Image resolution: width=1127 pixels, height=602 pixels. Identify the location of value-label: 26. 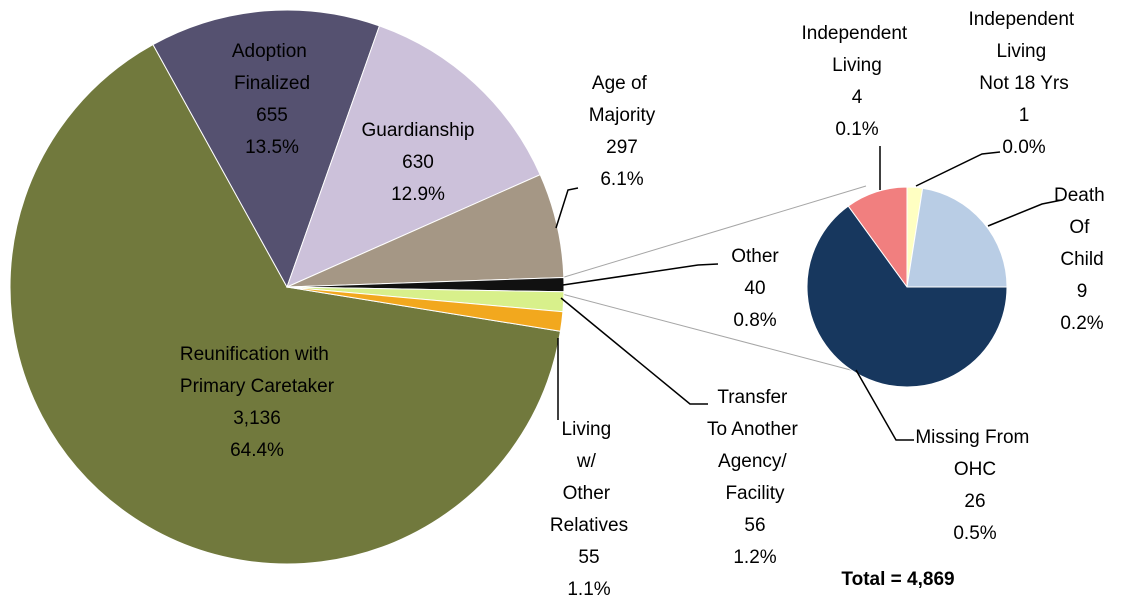
(974, 501).